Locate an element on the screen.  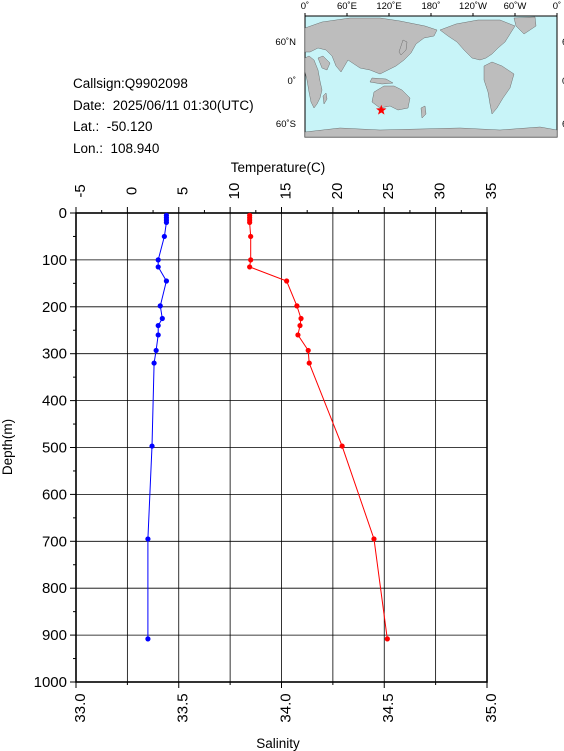
depth-tick-label: 500 is located at coordinates (54, 448).